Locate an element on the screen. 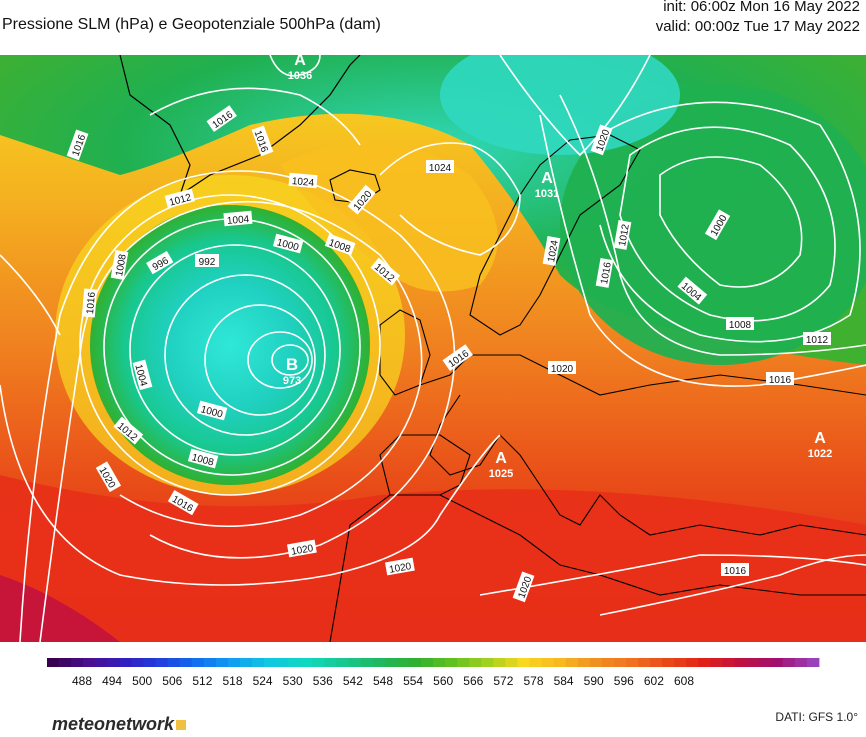 Image resolution: width=866 pixels, height=737 pixels. svg-text: 1036 is located at coordinates (300, 76).